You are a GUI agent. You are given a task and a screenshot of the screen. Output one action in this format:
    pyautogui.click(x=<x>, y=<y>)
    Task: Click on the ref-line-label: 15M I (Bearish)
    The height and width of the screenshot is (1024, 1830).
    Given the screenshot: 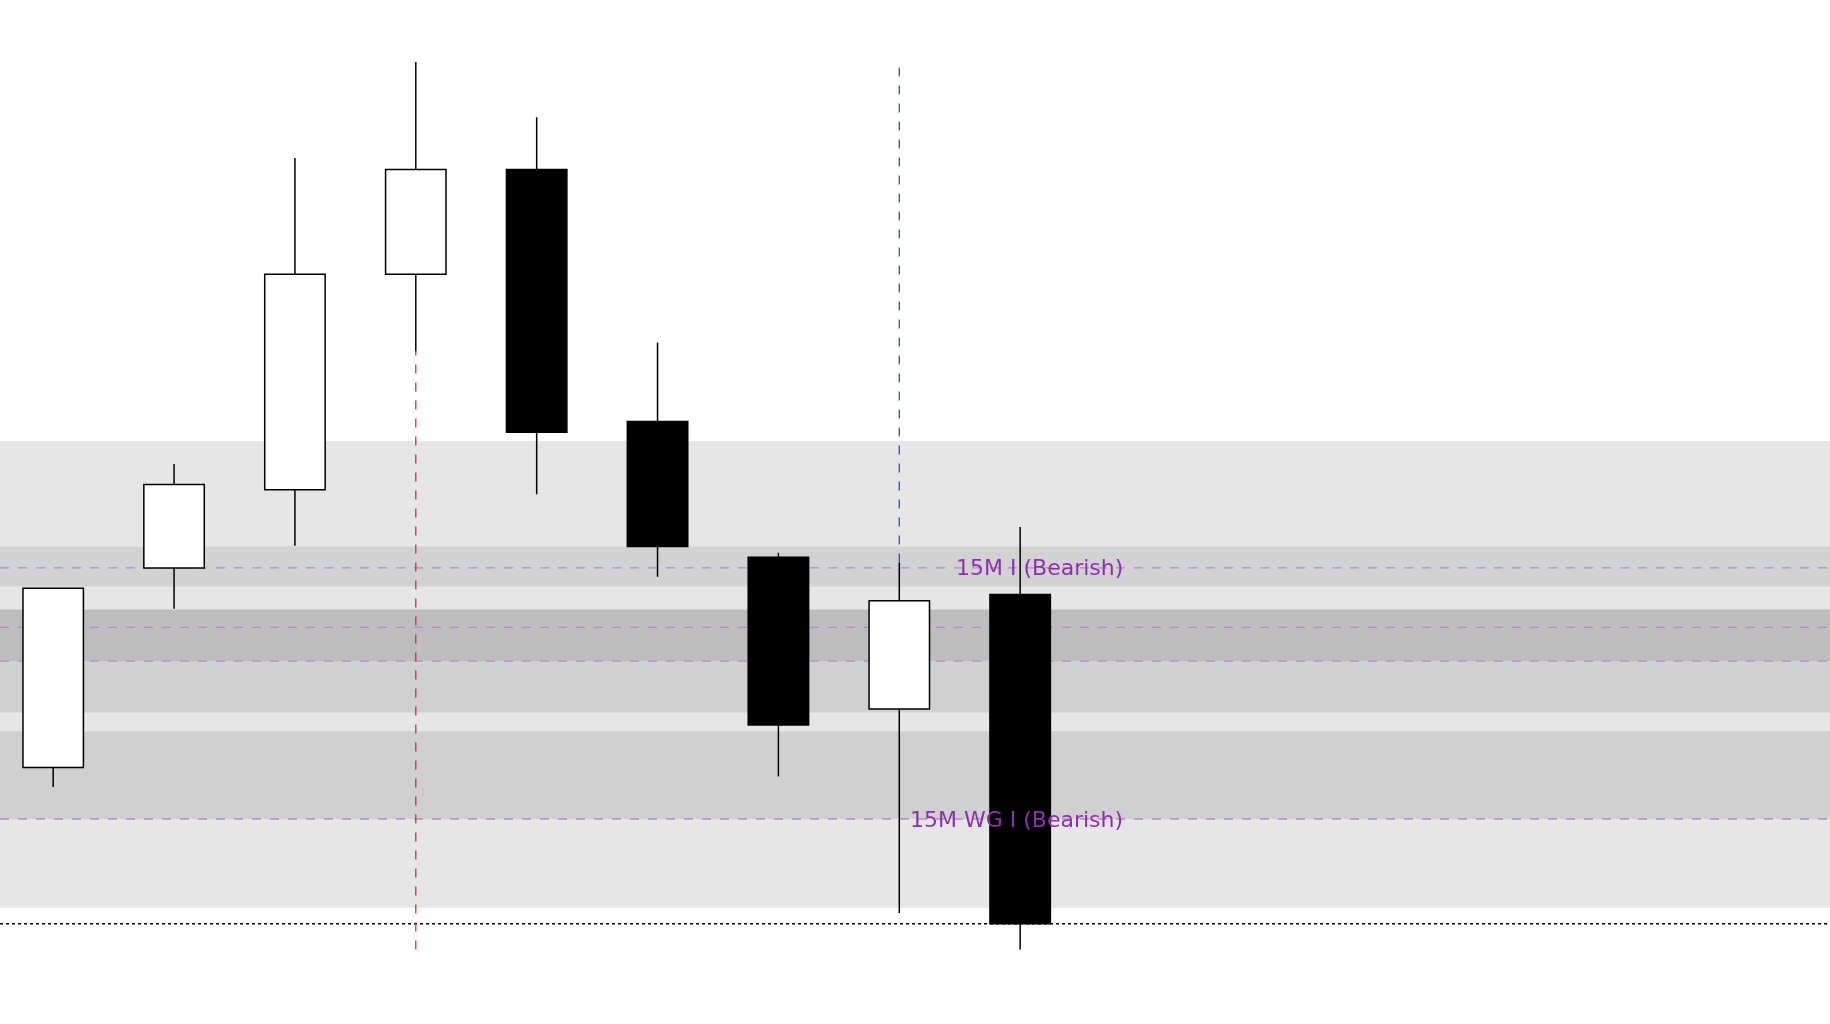 What is the action you would take?
    pyautogui.click(x=1040, y=567)
    